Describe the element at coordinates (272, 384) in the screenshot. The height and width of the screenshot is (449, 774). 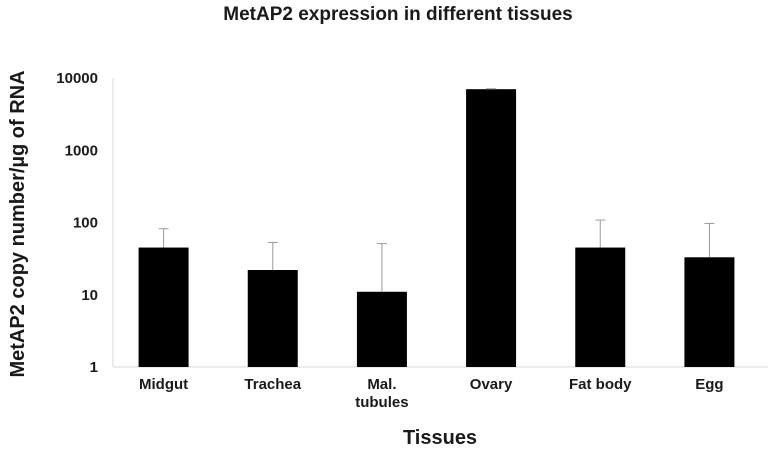
I see `x-tick-label: Trachea` at that location.